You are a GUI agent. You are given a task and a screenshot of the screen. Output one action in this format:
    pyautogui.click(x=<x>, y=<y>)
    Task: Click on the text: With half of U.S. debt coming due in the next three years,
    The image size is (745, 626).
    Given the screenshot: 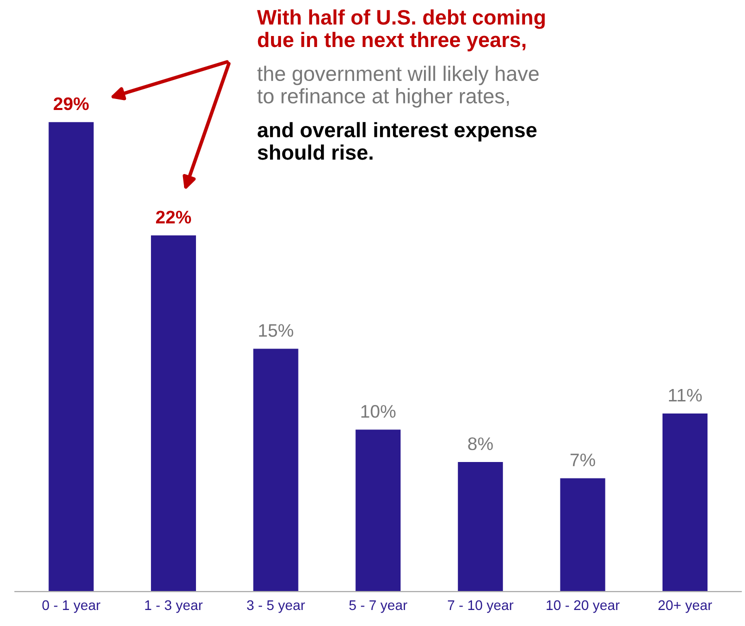 What is the action you would take?
    pyautogui.click(x=401, y=30)
    